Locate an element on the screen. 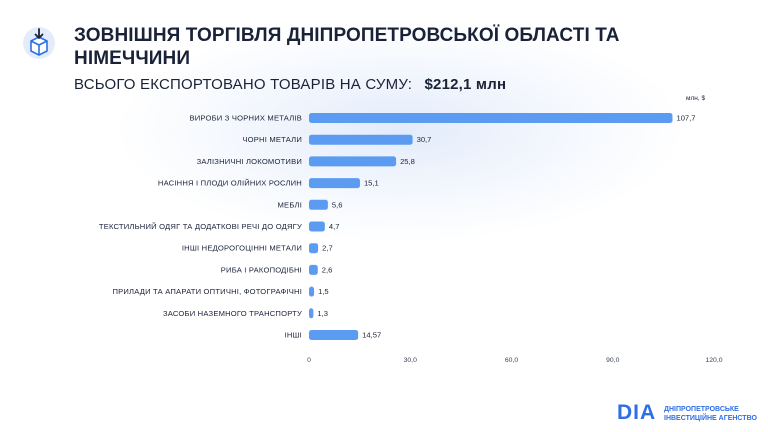  value-label: 1,3 is located at coordinates (322, 313).